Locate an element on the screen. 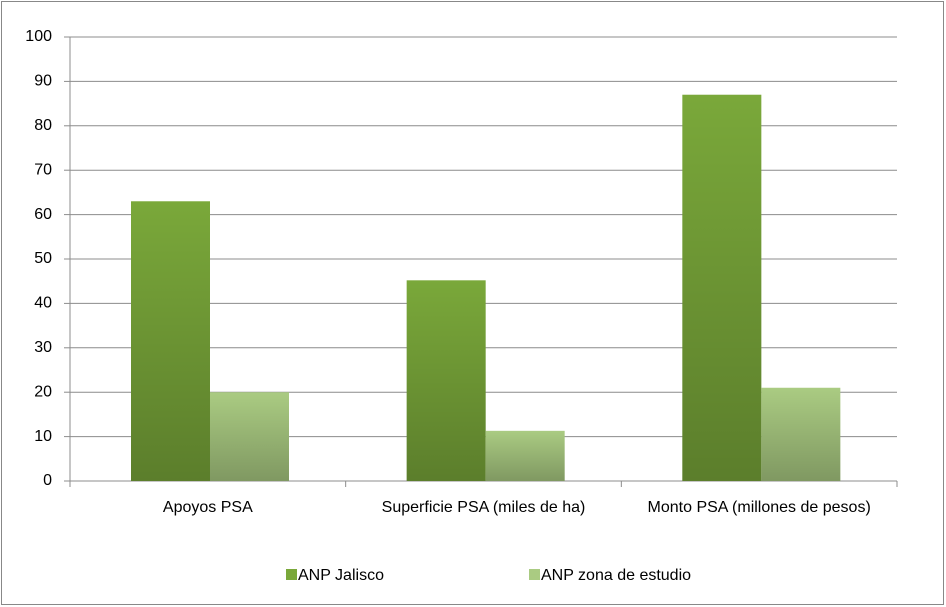 The width and height of the screenshot is (946, 607). y-tick-label: 50 is located at coordinates (43, 258).